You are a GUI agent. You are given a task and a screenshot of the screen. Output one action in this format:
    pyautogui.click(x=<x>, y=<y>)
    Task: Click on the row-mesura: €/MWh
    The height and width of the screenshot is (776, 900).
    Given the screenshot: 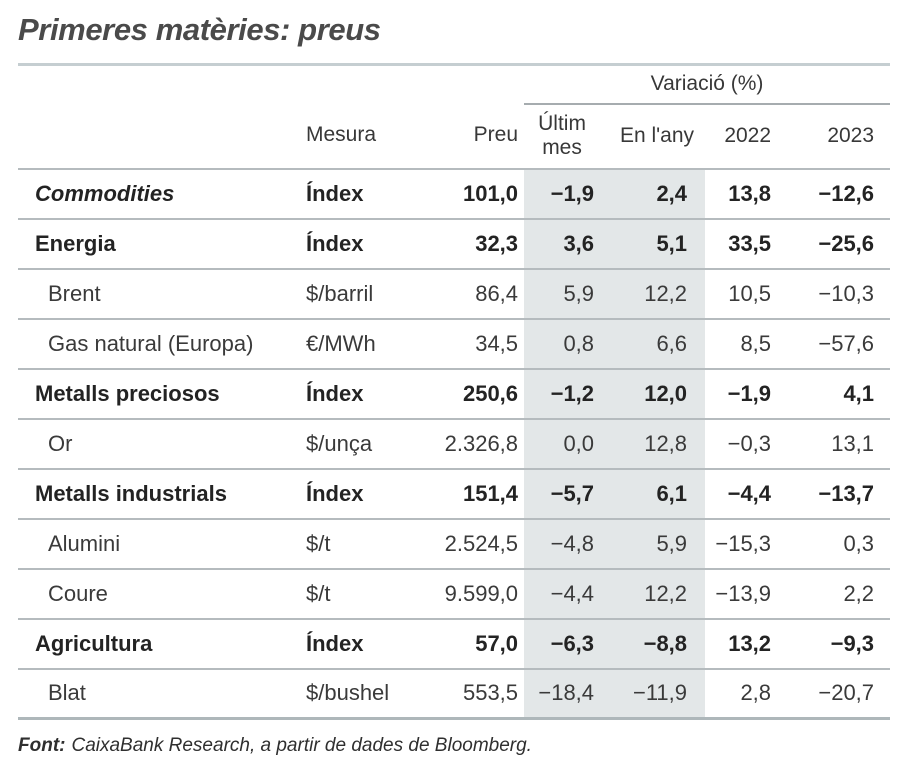 What is the action you would take?
    pyautogui.click(x=341, y=343)
    